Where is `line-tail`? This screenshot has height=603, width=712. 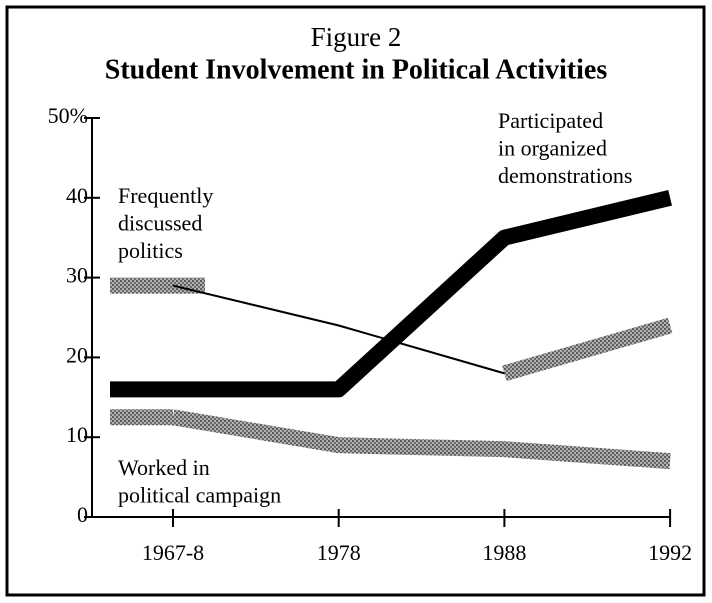 line-tail is located at coordinates (587, 349).